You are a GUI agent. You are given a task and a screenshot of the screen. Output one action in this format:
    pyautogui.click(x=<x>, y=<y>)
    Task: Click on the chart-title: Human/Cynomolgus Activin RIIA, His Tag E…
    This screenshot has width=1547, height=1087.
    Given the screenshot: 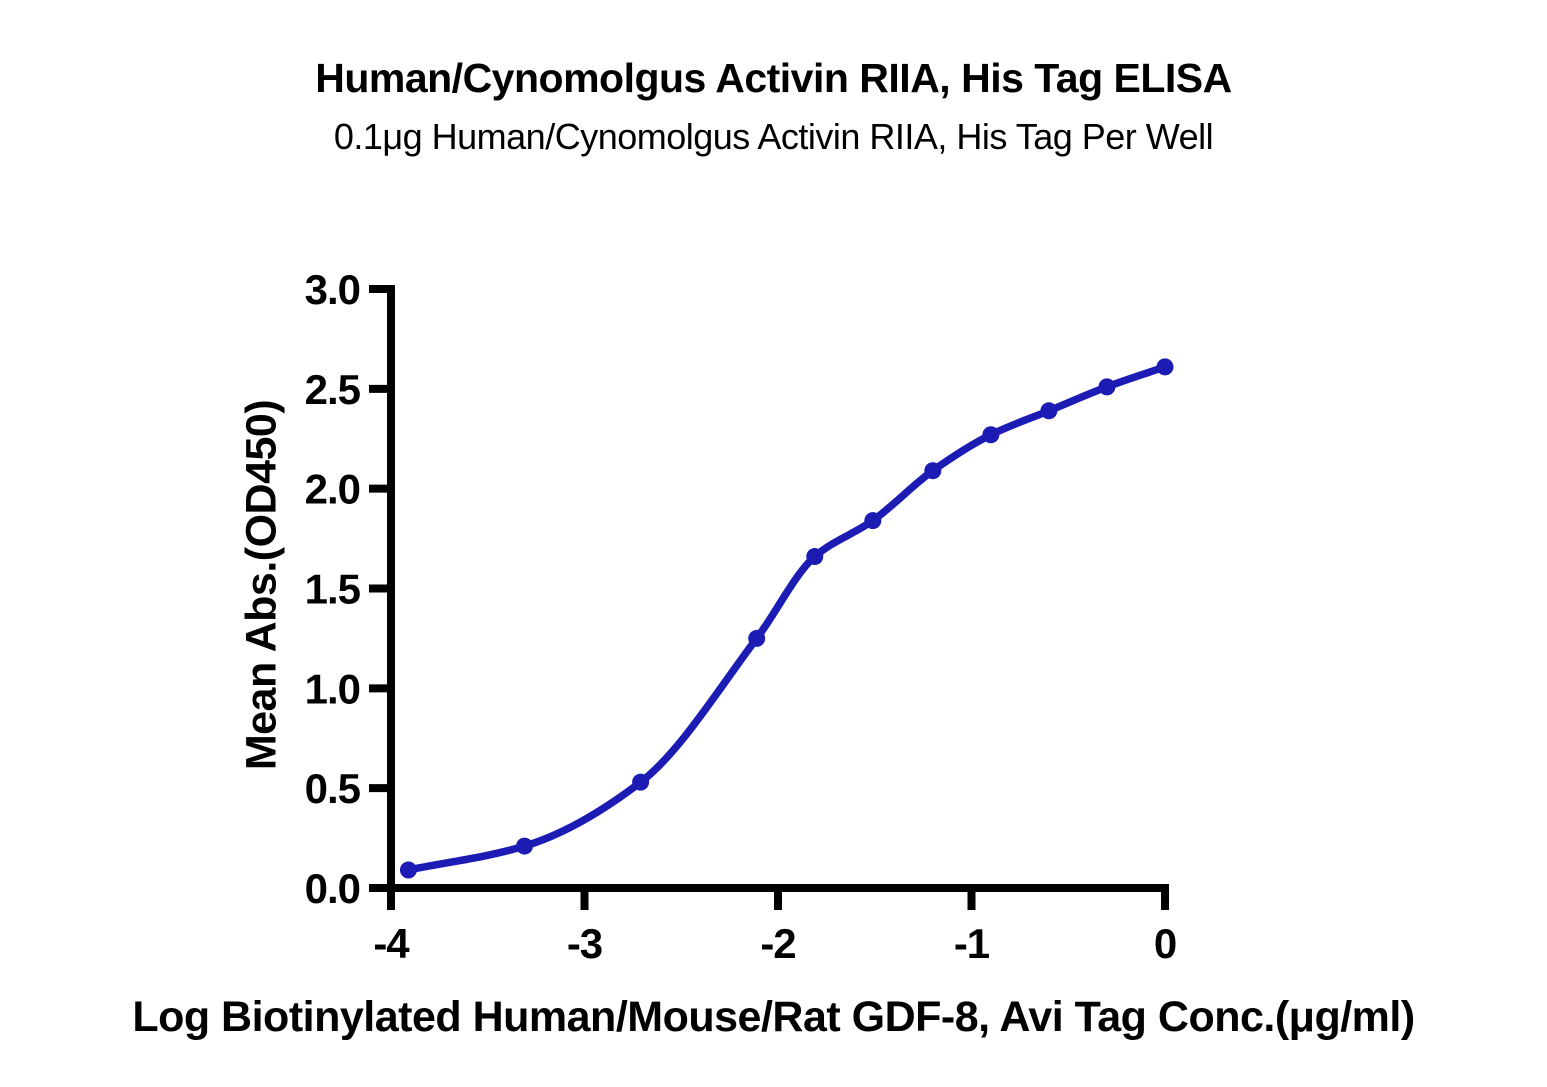 What is the action you would take?
    pyautogui.click(x=773, y=78)
    